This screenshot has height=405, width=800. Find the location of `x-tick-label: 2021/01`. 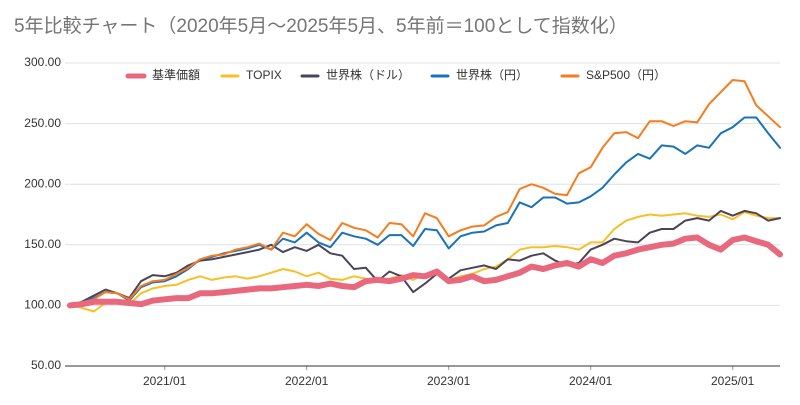

x-tick-label: 2021/01 is located at coordinates (165, 381).